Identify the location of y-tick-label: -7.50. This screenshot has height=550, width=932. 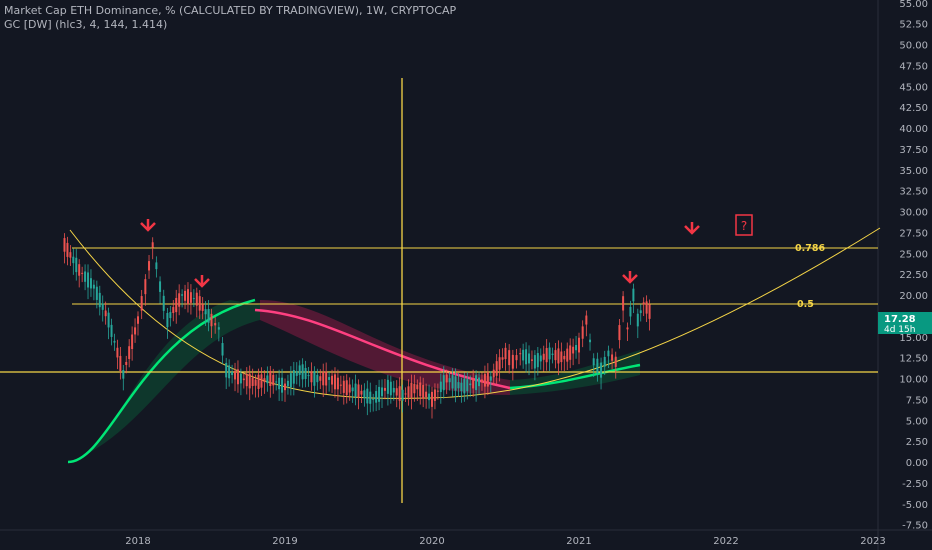
(915, 526).